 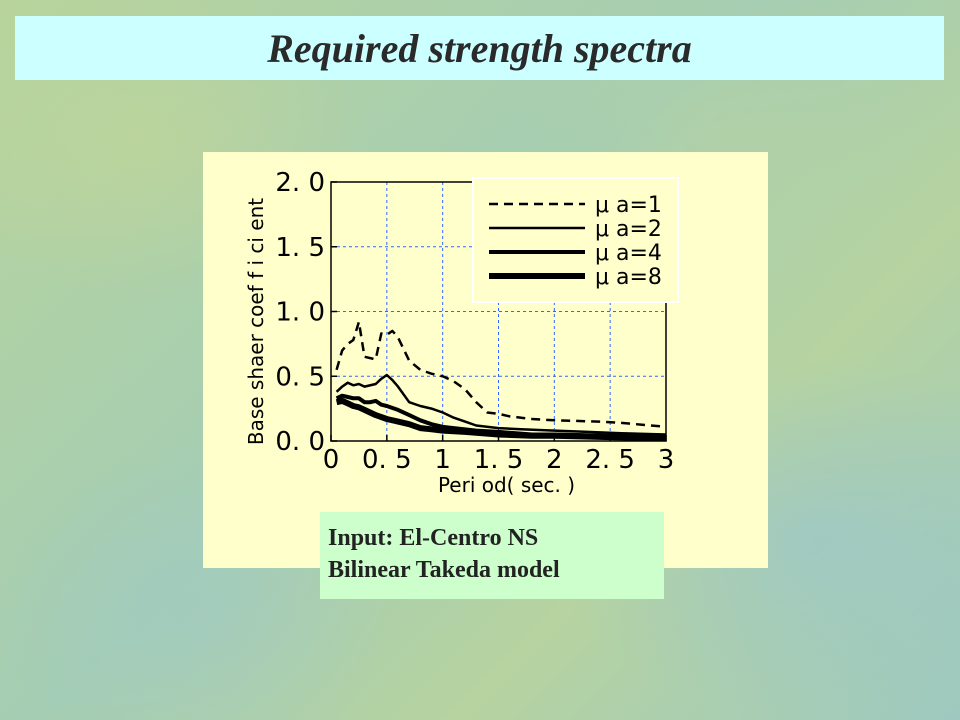 What do you see at coordinates (300, 377) in the screenshot?
I see `y-tick-label: 0. 5` at bounding box center [300, 377].